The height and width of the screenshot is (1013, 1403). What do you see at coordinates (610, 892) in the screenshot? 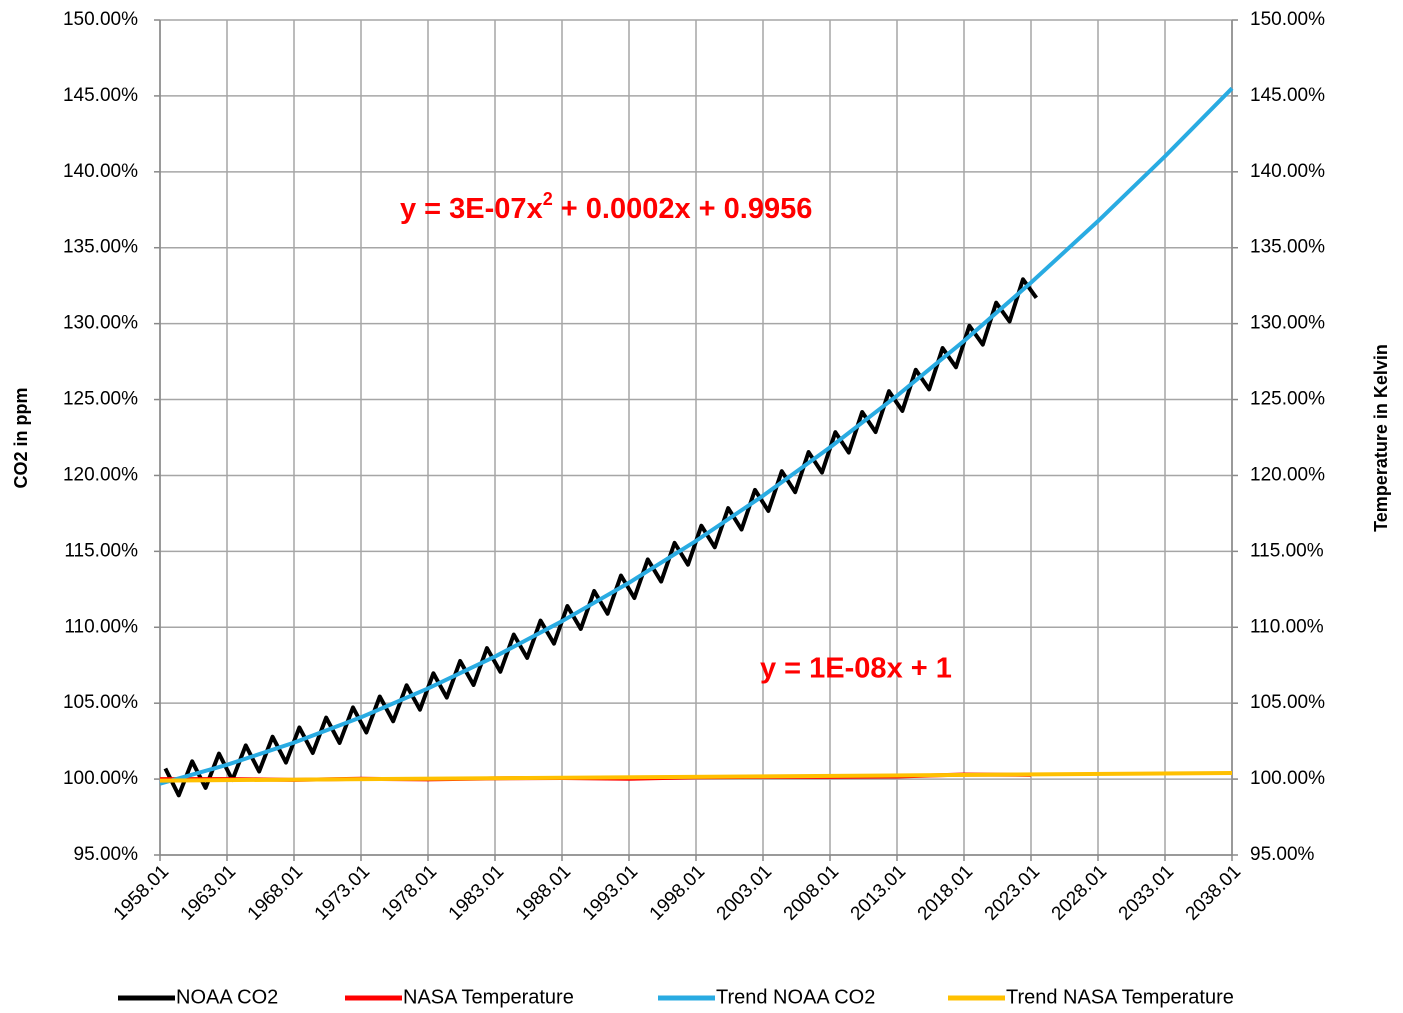
I see `x-tick-label: 1993.01` at bounding box center [610, 892].